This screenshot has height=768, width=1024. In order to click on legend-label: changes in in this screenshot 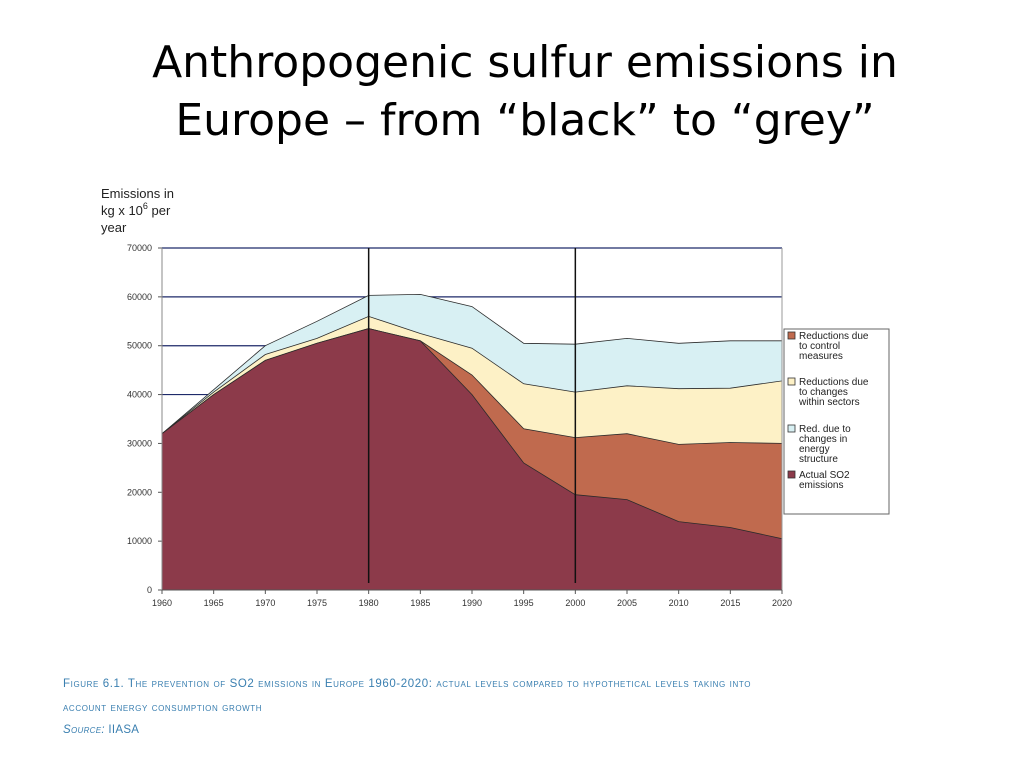, I will do `click(823, 439)`.